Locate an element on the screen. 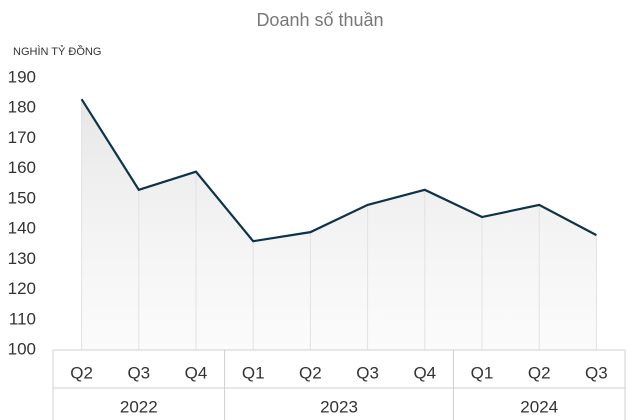 The image size is (640, 420). group-label: 2022 is located at coordinates (139, 406).